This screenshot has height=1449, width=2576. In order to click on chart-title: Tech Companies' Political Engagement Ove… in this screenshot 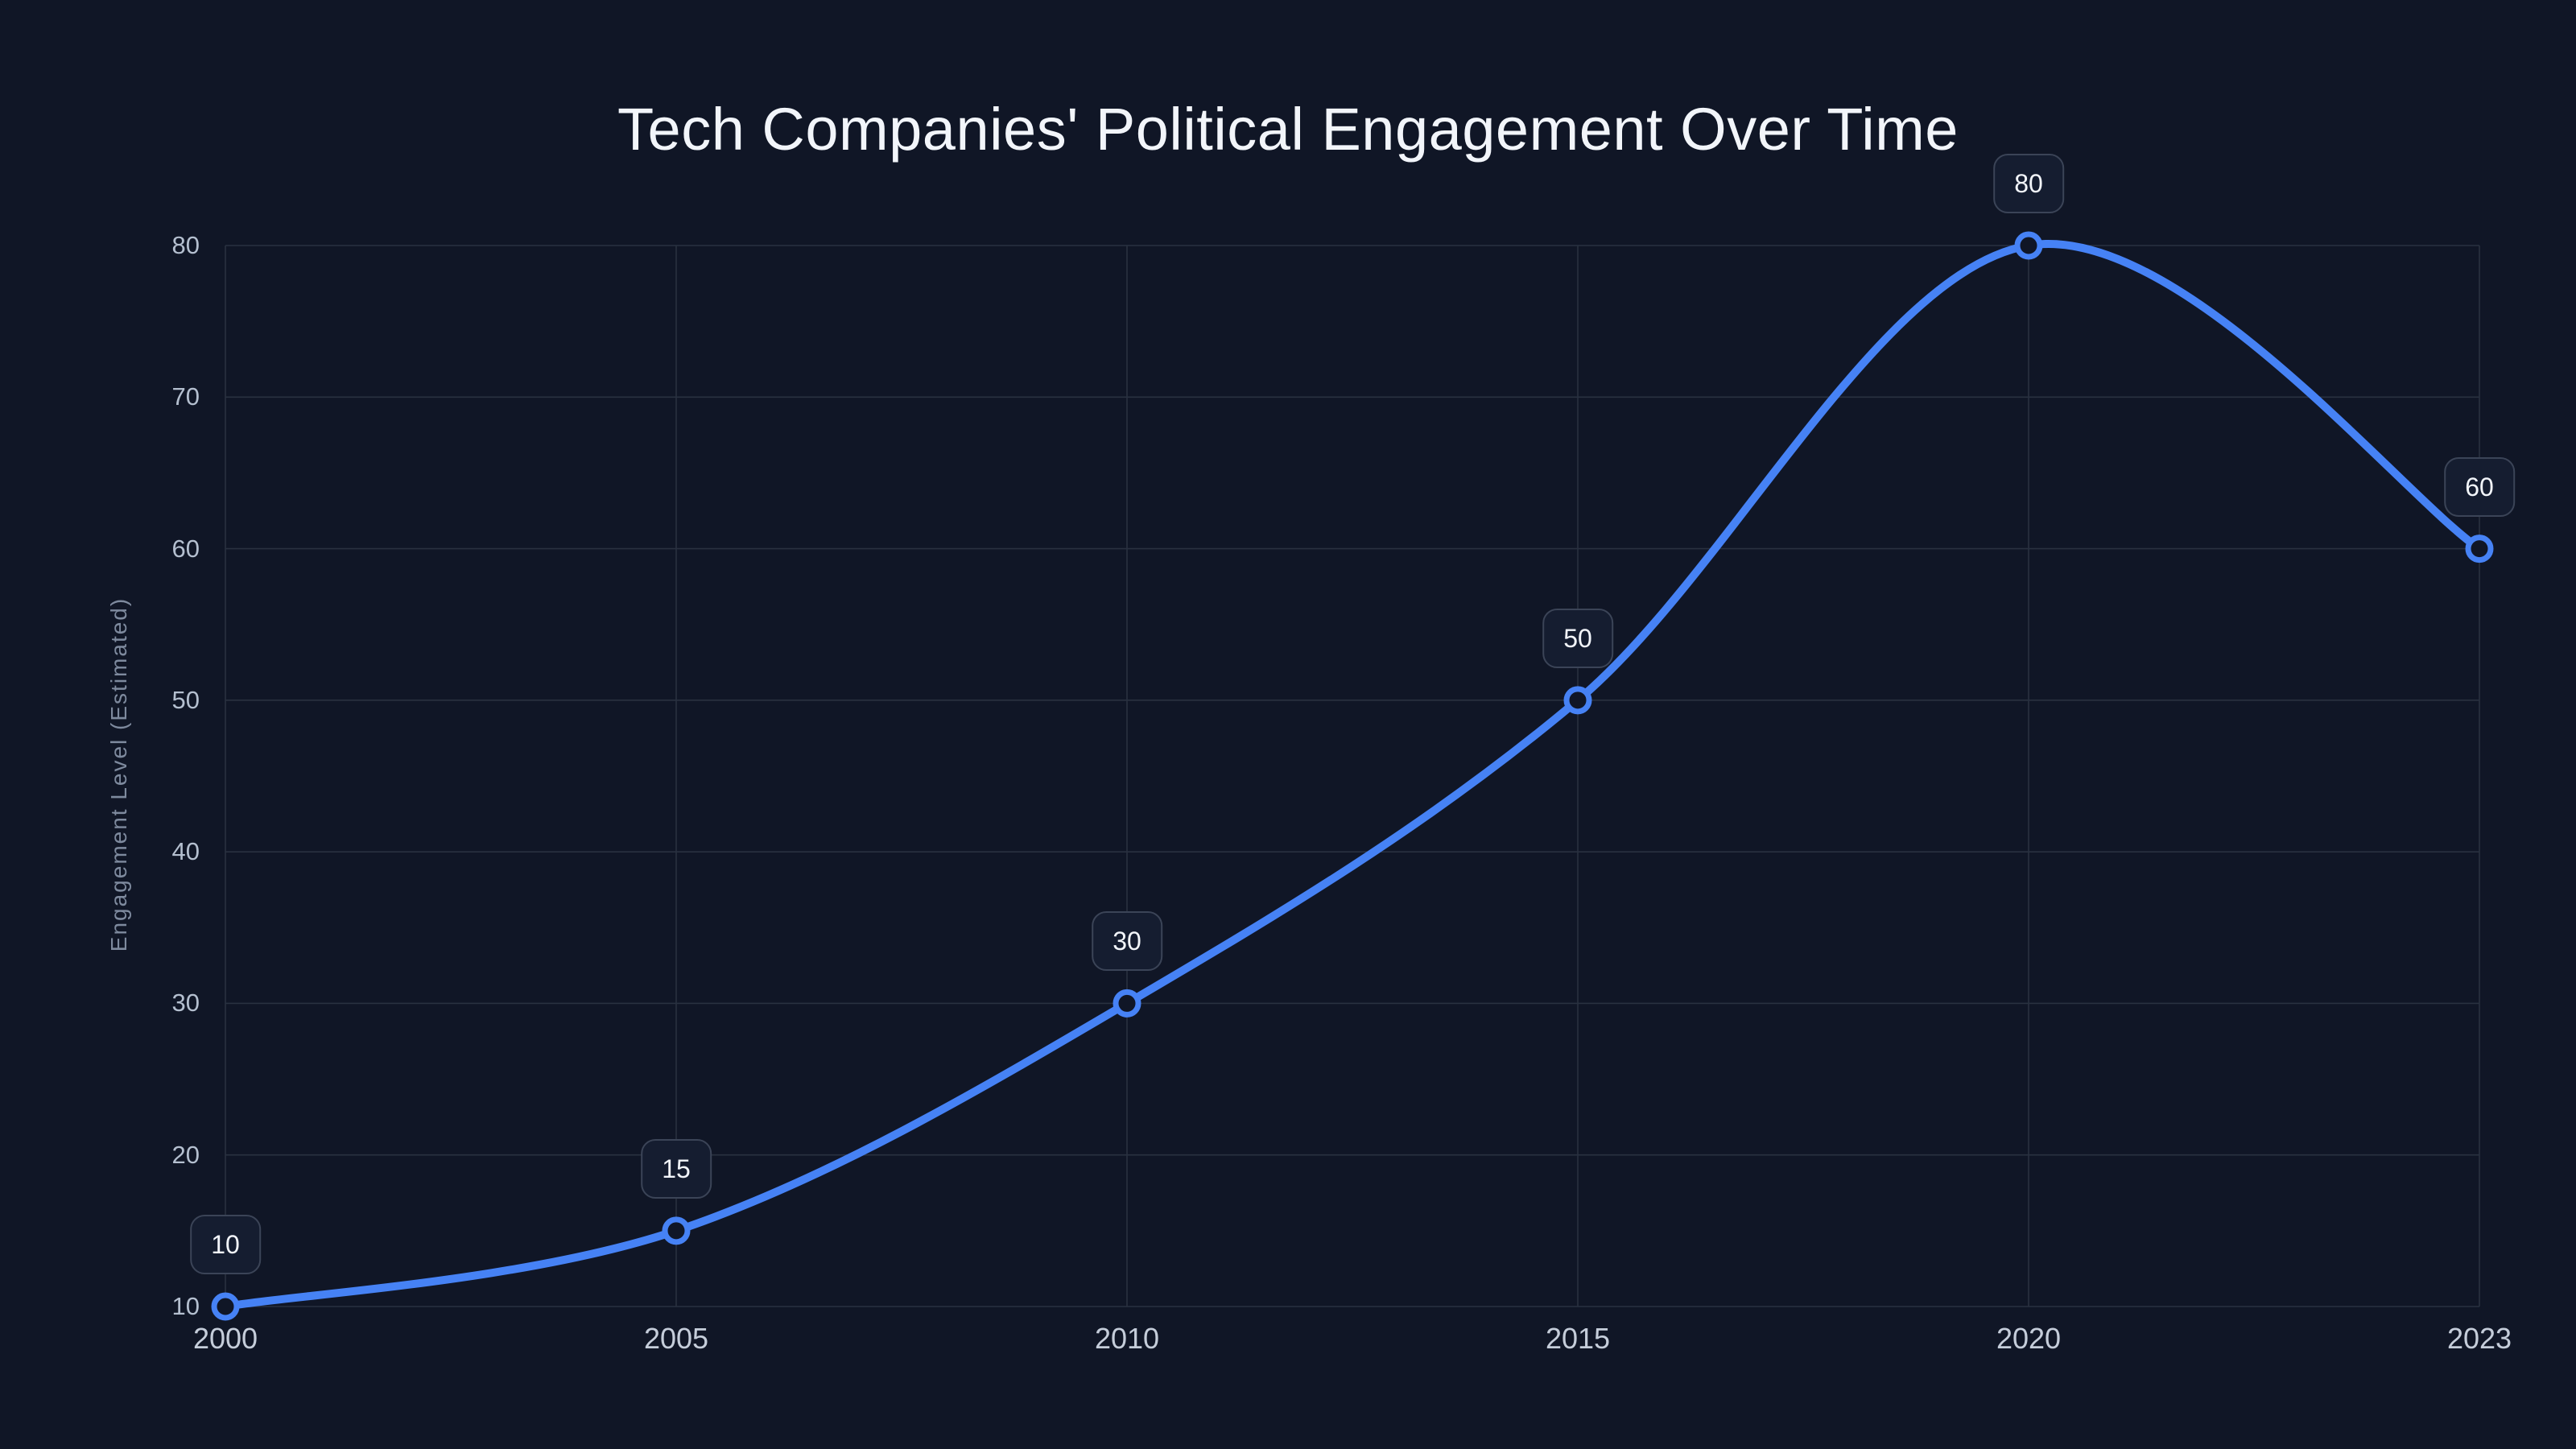, I will do `click(1288, 129)`.